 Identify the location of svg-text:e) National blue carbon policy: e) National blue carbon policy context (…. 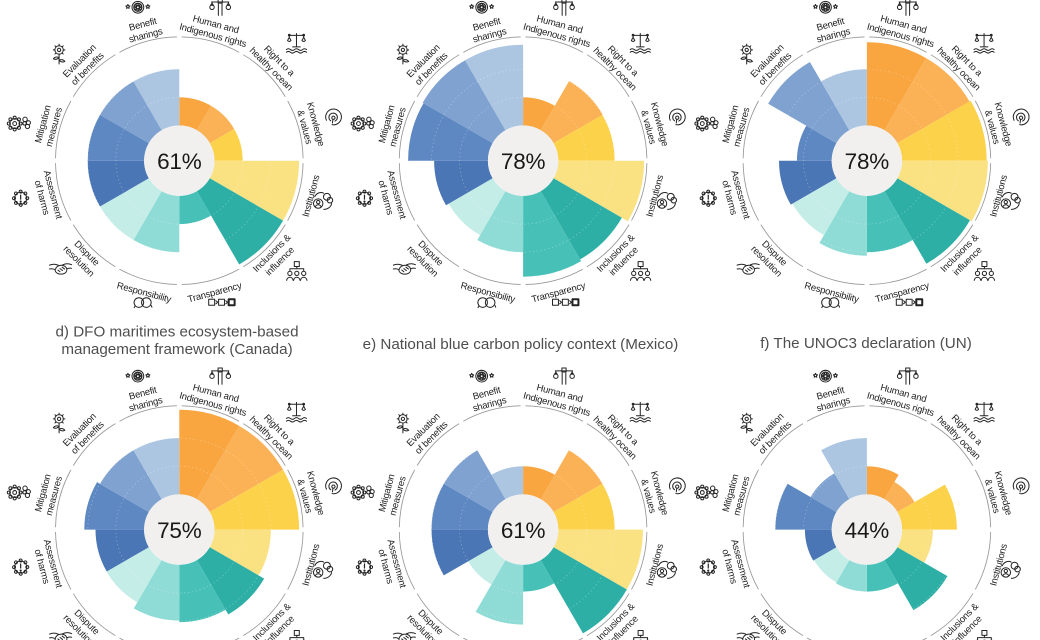
(521, 344).